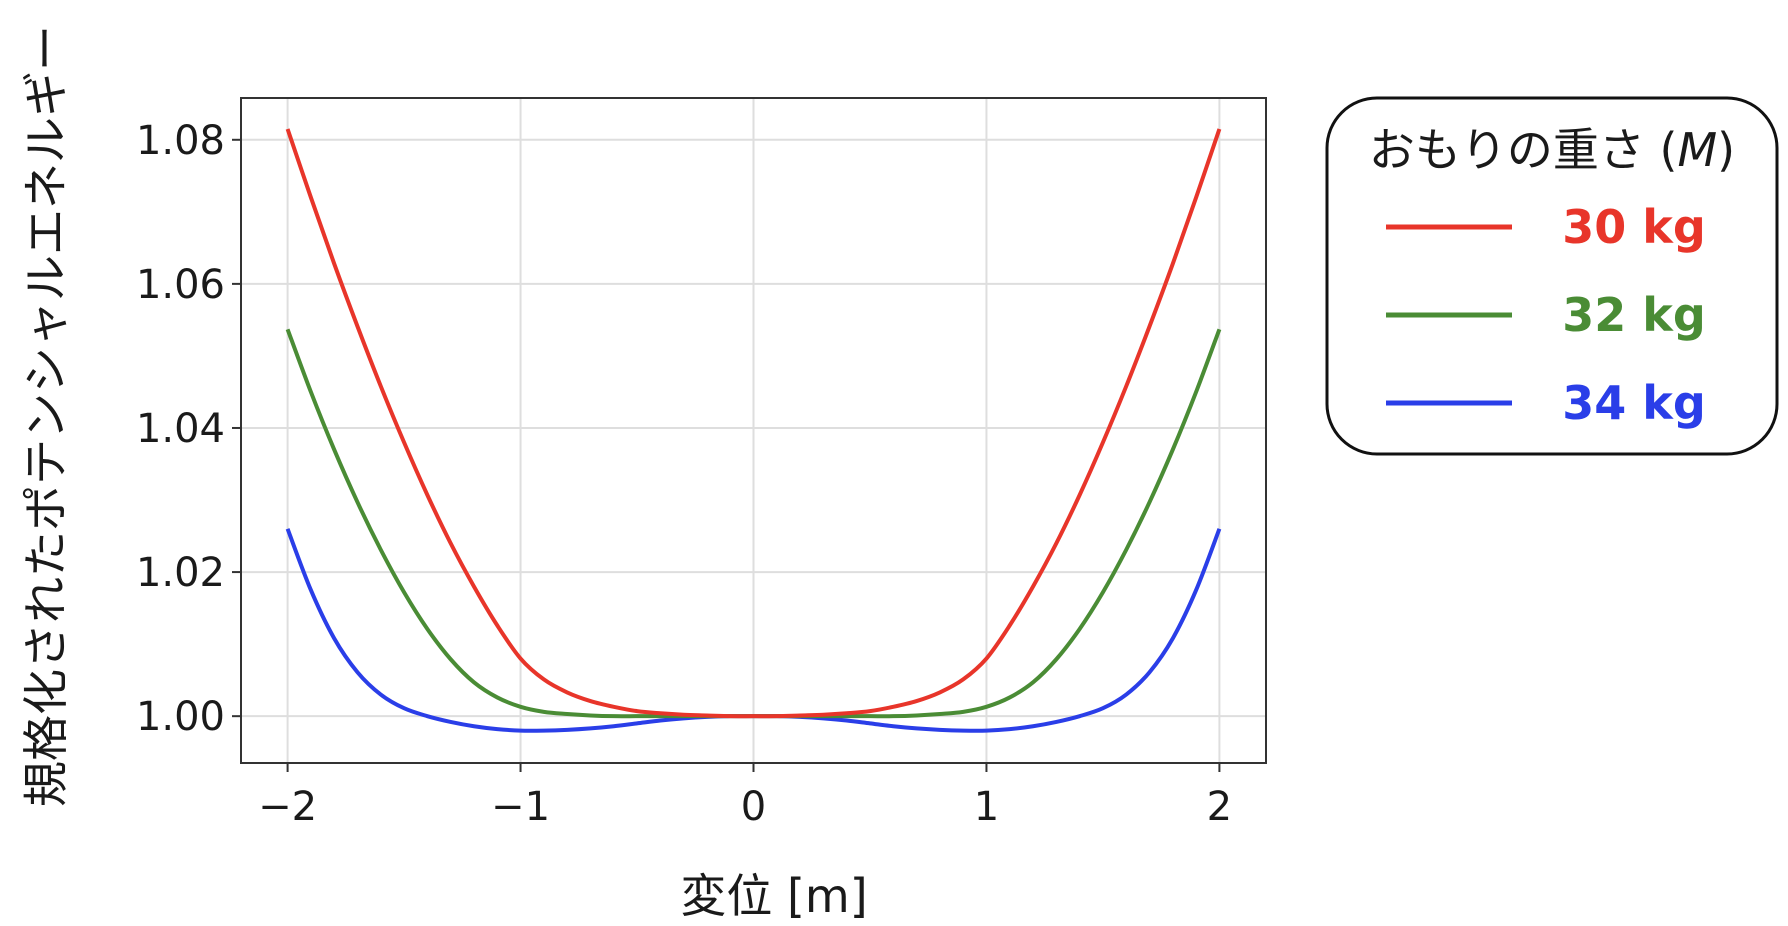 The image size is (1788, 926). I want to click on x-tick-label: −1, so click(520, 807).